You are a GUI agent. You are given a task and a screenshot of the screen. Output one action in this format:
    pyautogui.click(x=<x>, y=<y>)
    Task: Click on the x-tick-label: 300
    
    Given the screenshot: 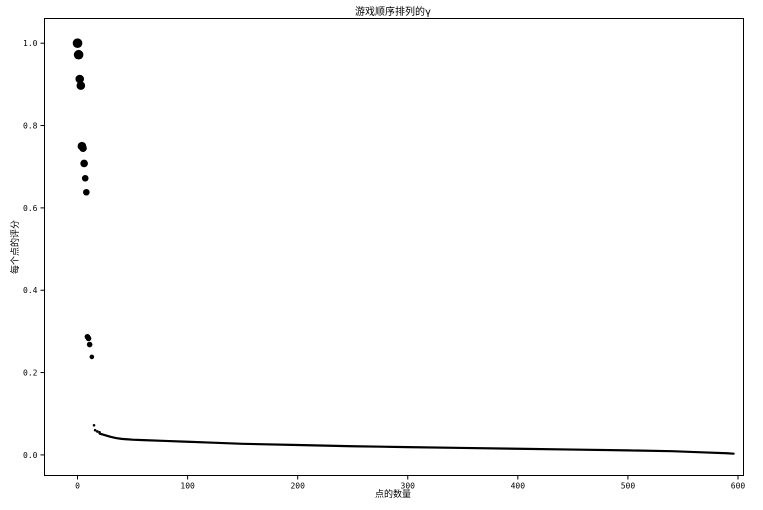 What is the action you would take?
    pyautogui.click(x=408, y=486)
    